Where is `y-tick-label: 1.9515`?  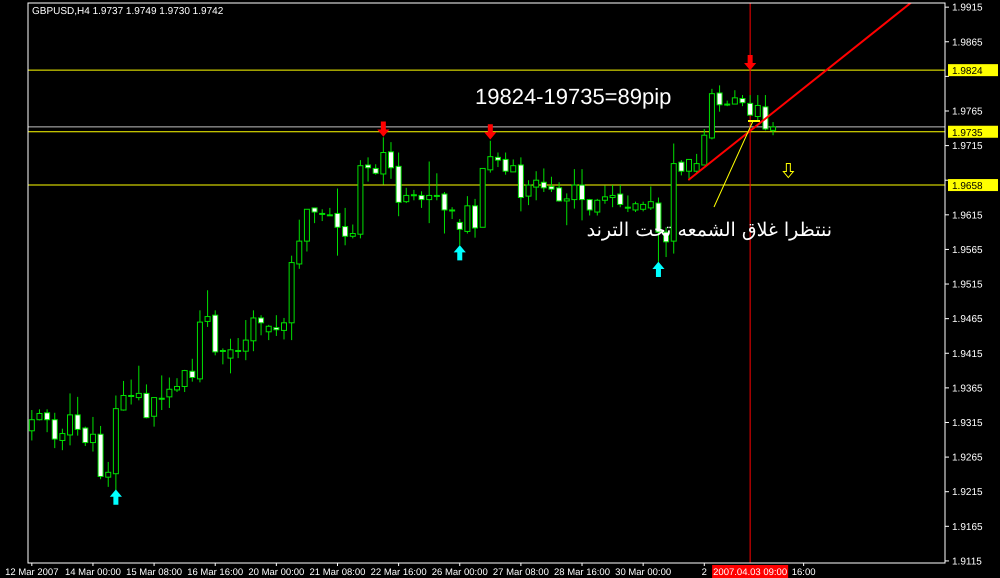 y-tick-label: 1.9515 is located at coordinates (968, 285).